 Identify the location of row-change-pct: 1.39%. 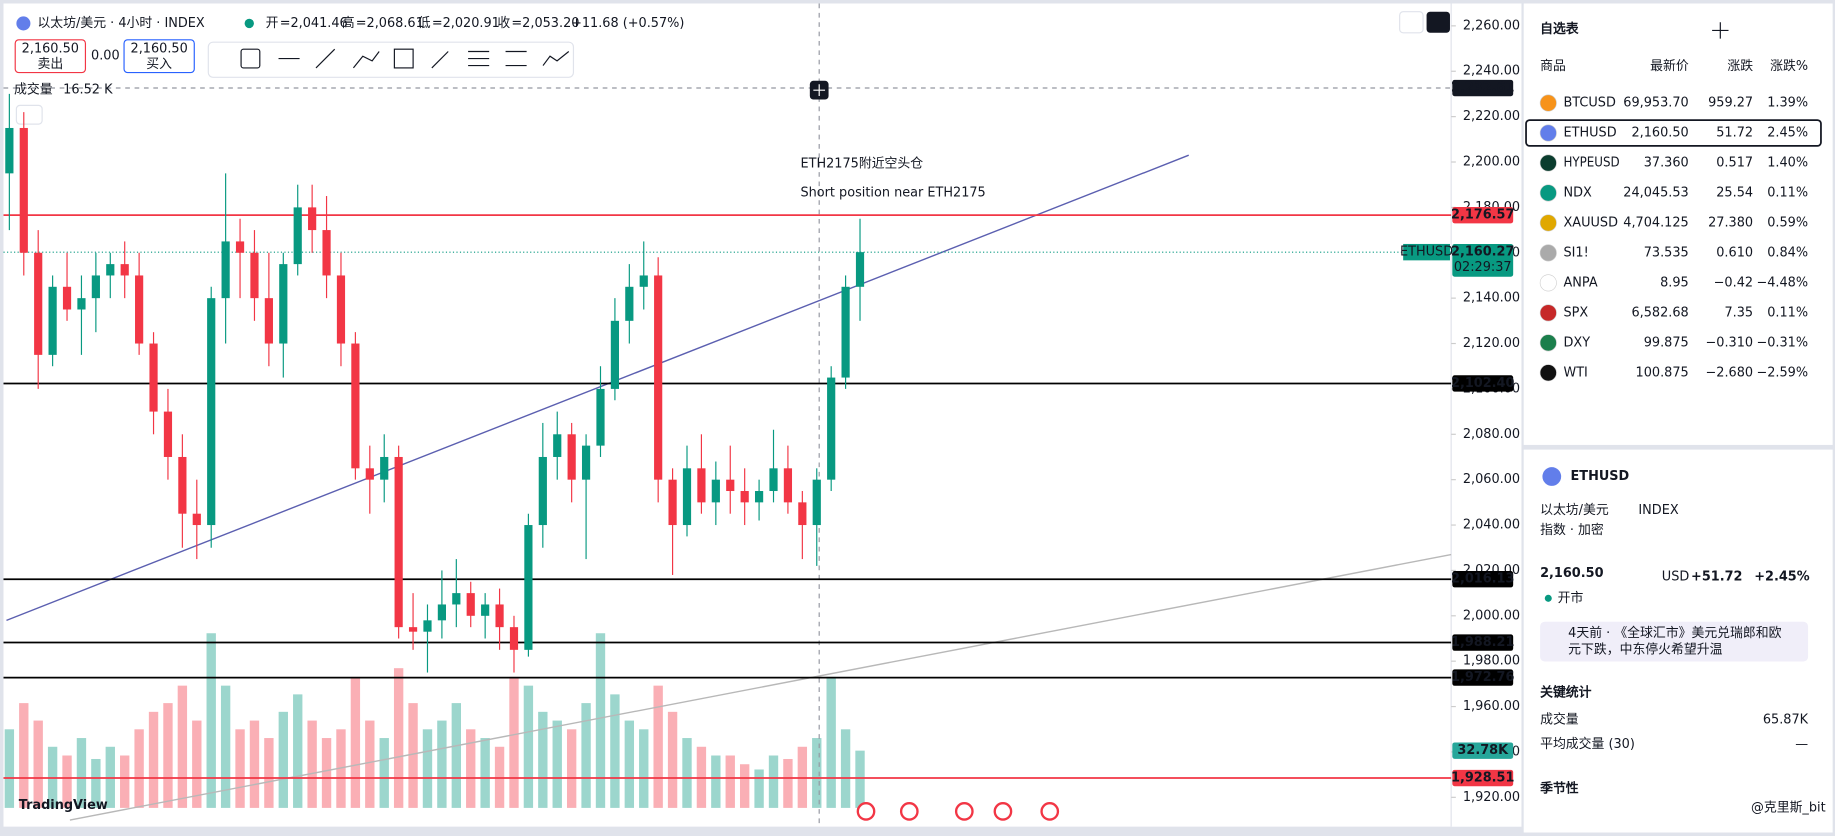
(1787, 103).